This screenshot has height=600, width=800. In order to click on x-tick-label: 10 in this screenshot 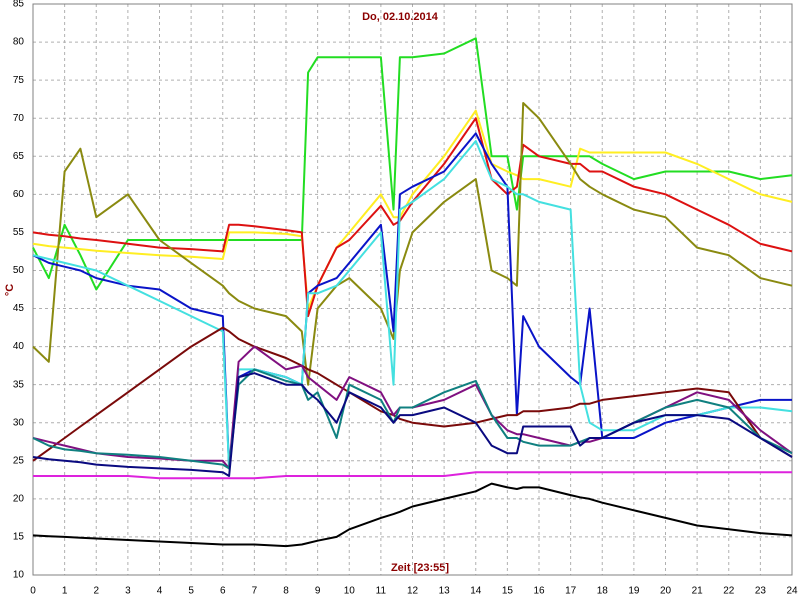, I will do `click(350, 591)`.